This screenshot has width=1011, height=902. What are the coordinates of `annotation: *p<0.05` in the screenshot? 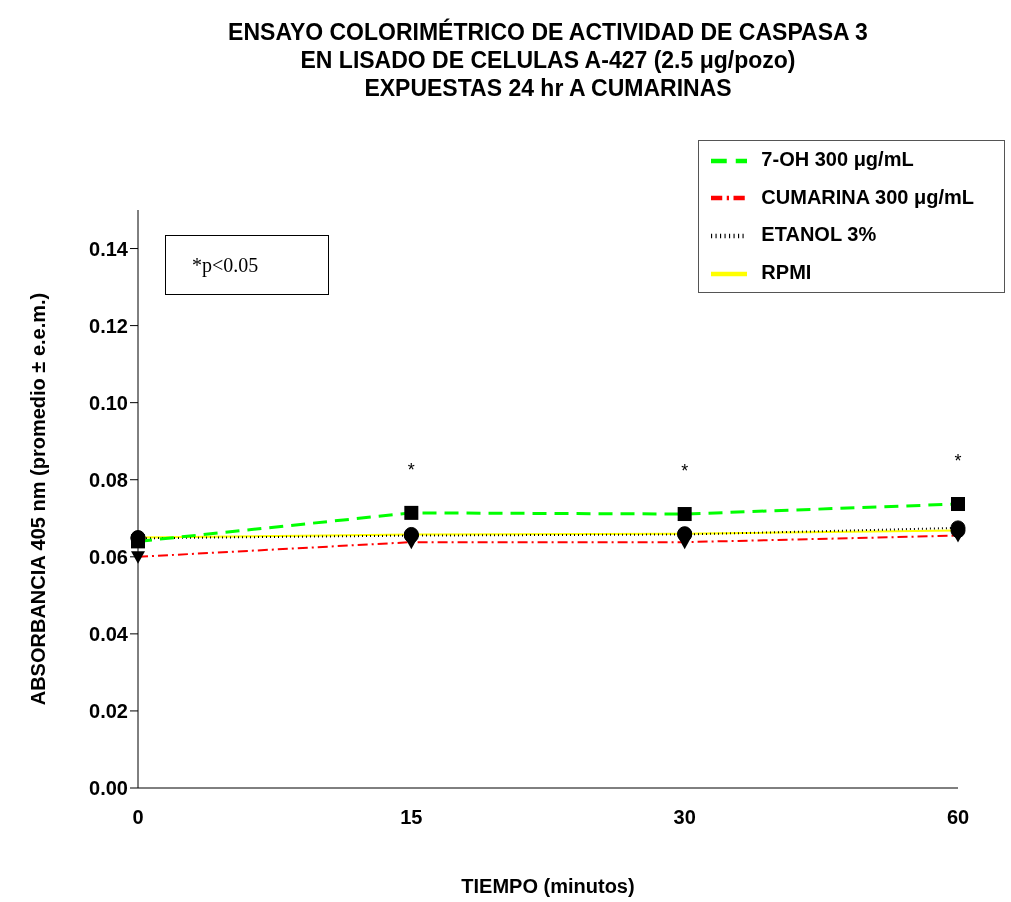 It's located at (247, 265).